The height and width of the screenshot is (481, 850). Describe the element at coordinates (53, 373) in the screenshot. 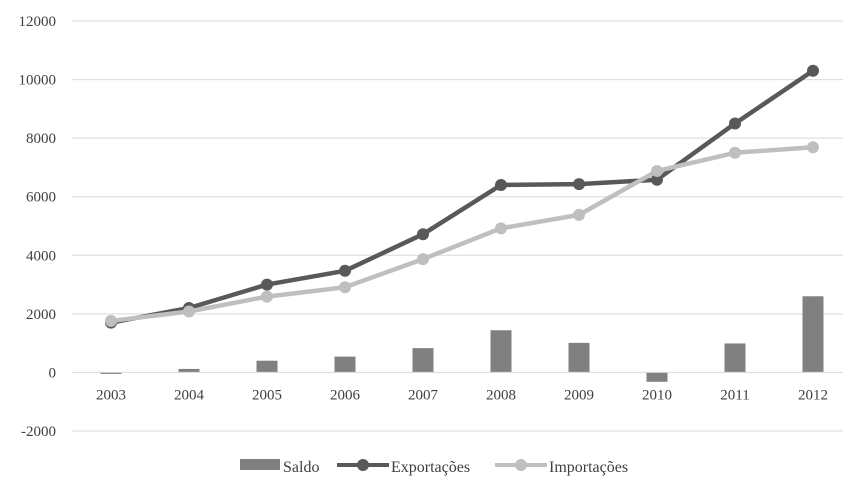

I see `y-tick-label: 0` at that location.